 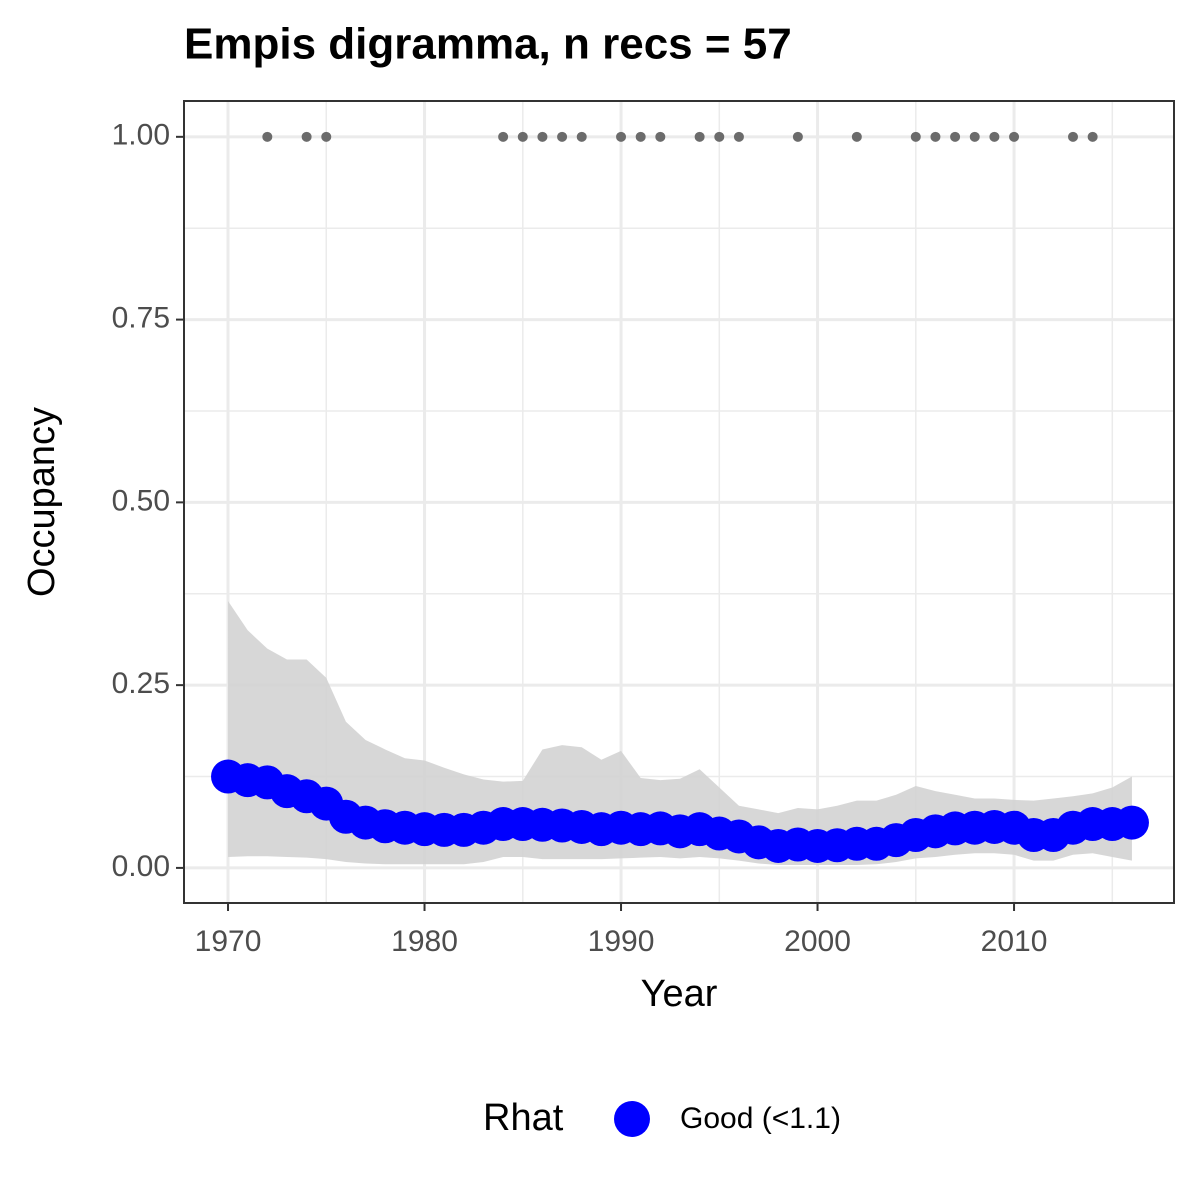 I want to click on x-axis-title: Year, so click(x=679, y=994).